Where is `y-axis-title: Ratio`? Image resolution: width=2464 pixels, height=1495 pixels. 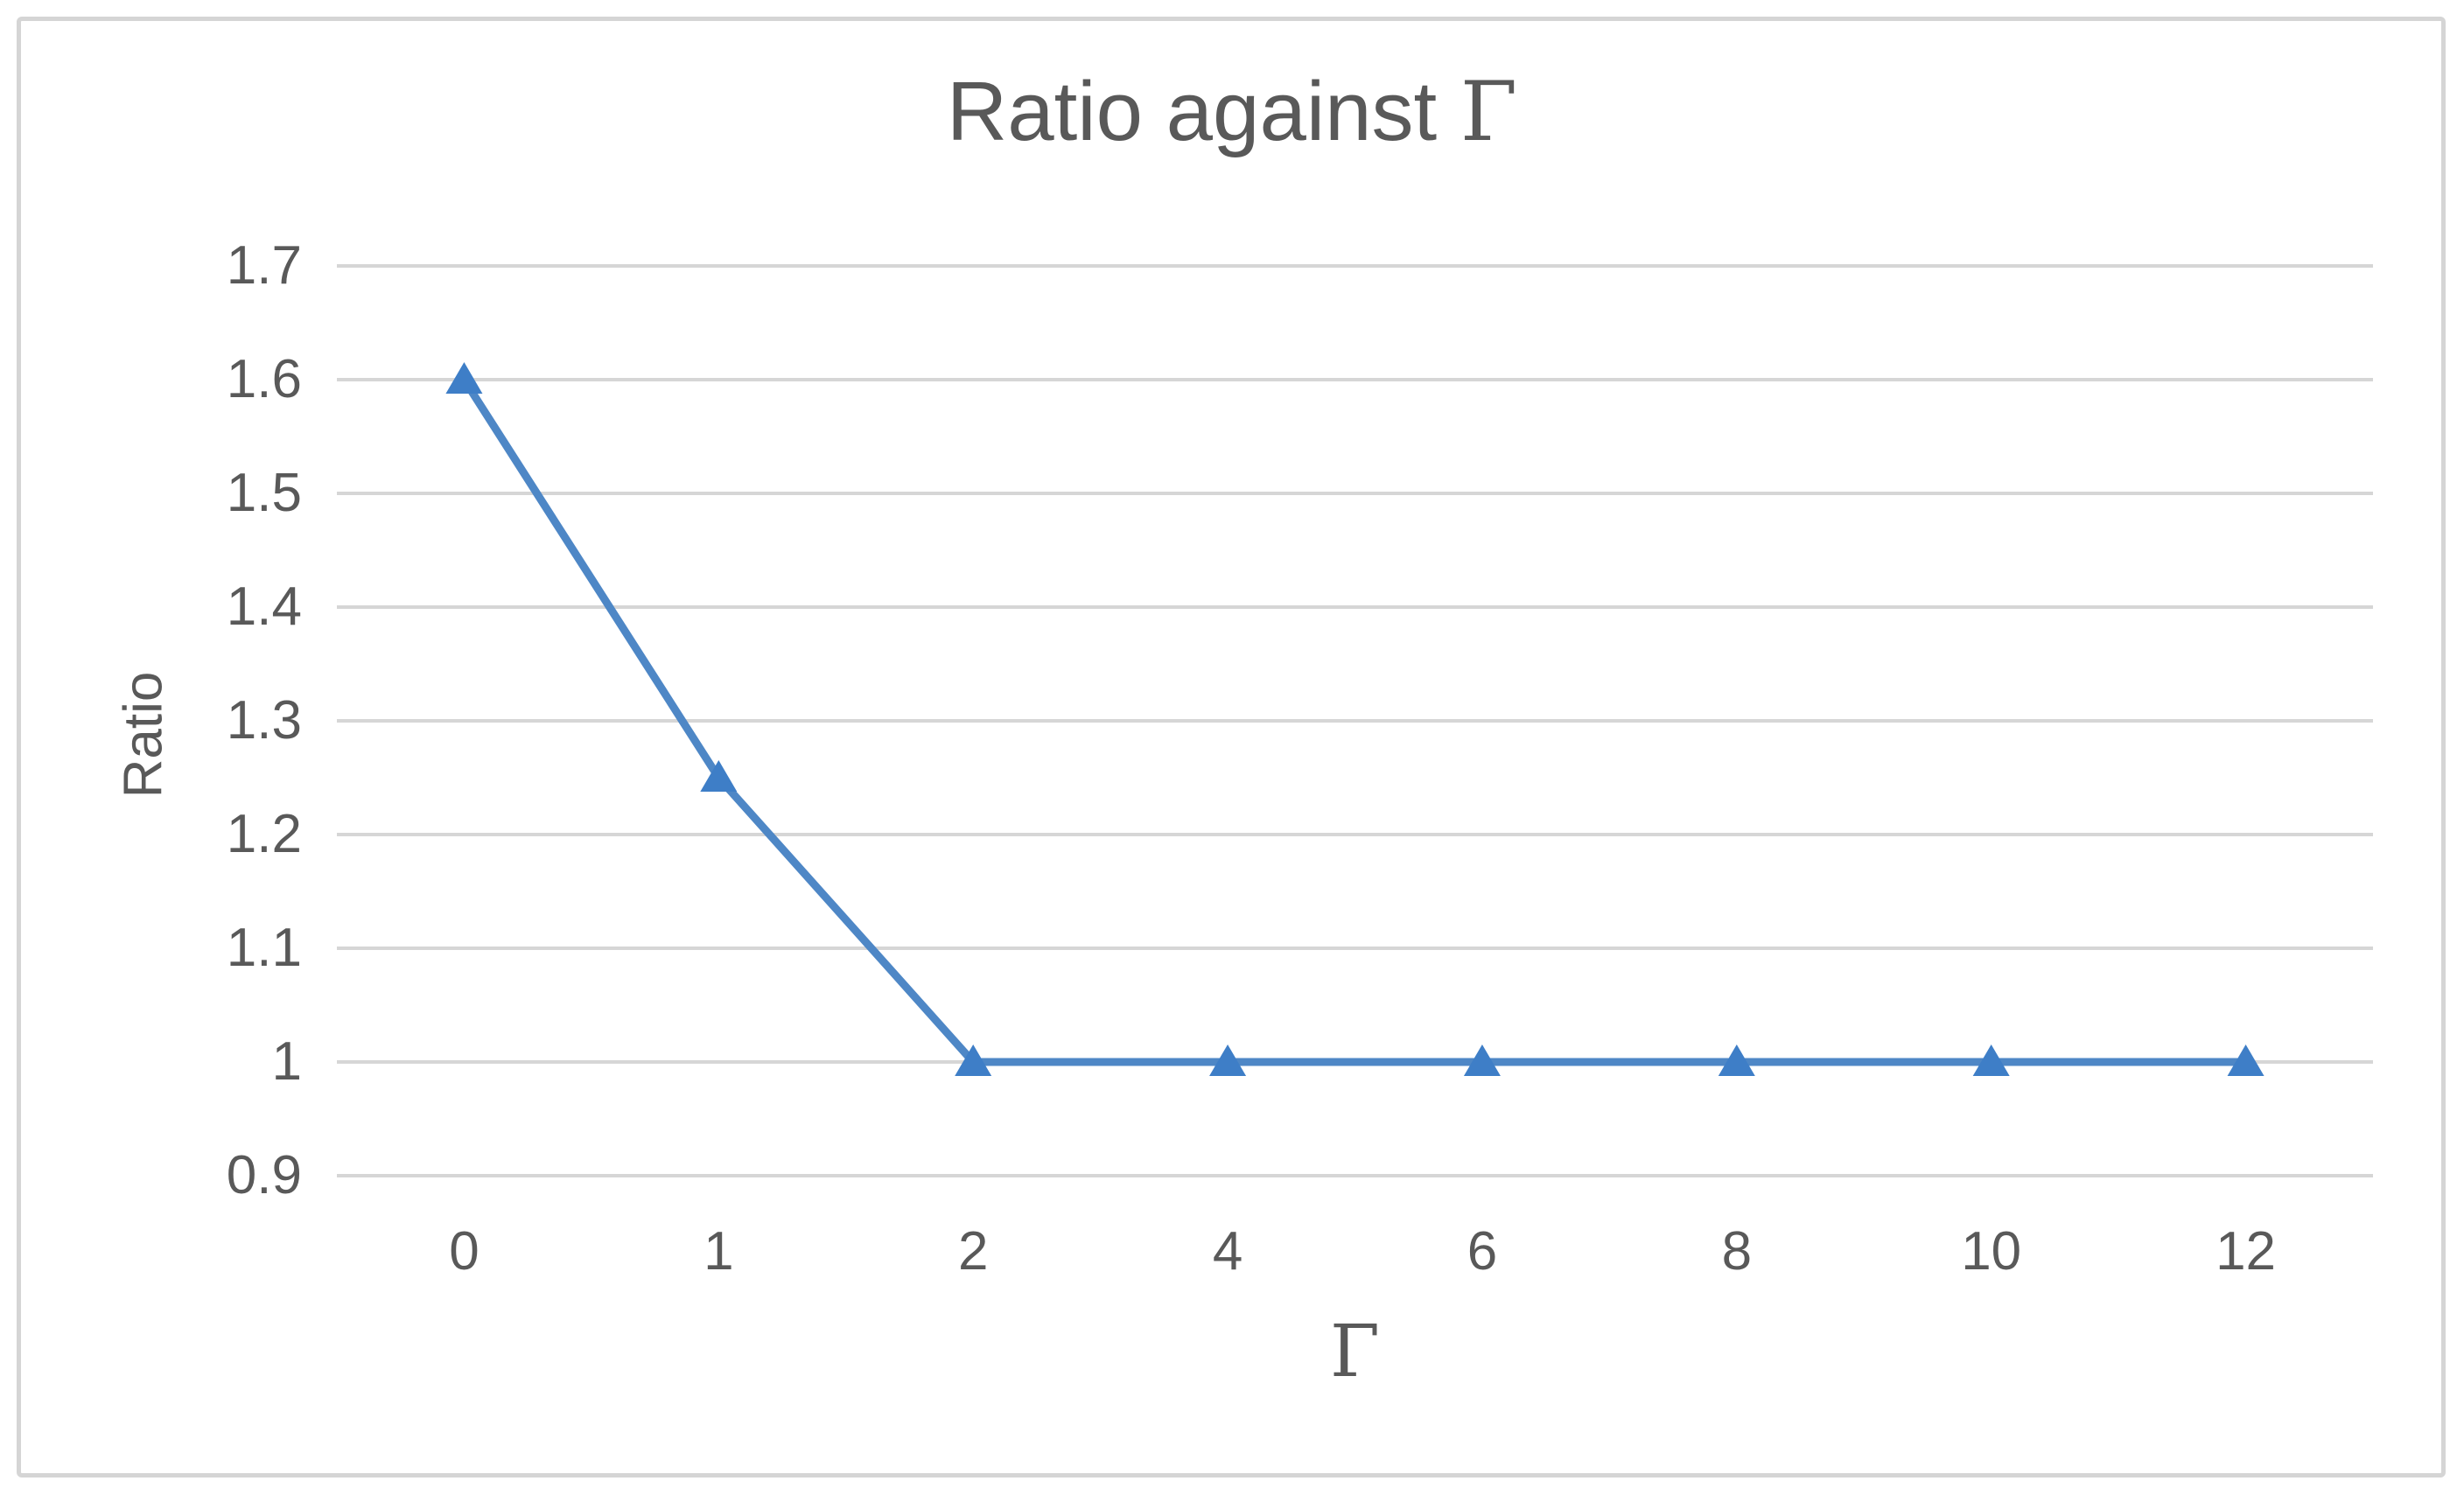
y-axis-title: Ratio is located at coordinates (143, 735).